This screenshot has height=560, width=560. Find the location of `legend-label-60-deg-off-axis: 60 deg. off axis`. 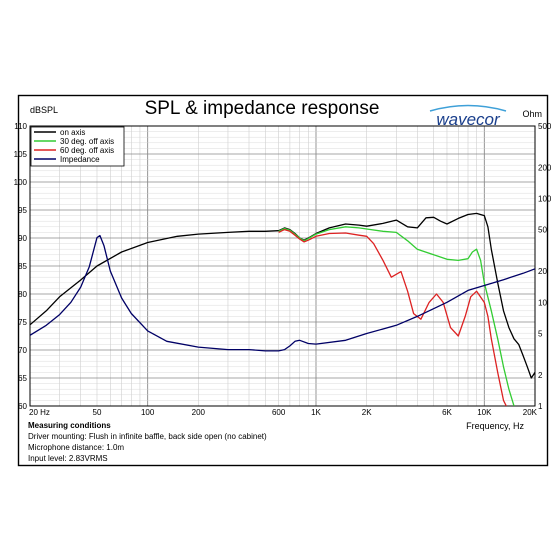

legend-label-60-deg-off-axis: 60 deg. off axis is located at coordinates (87, 150).